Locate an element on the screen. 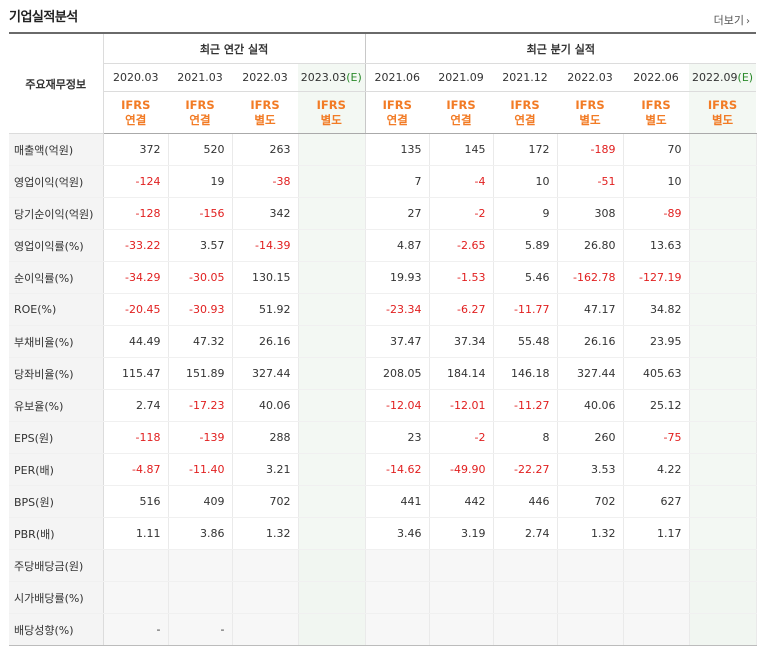 The width and height of the screenshot is (760, 651). period-header: 2020.03 is located at coordinates (135, 77).